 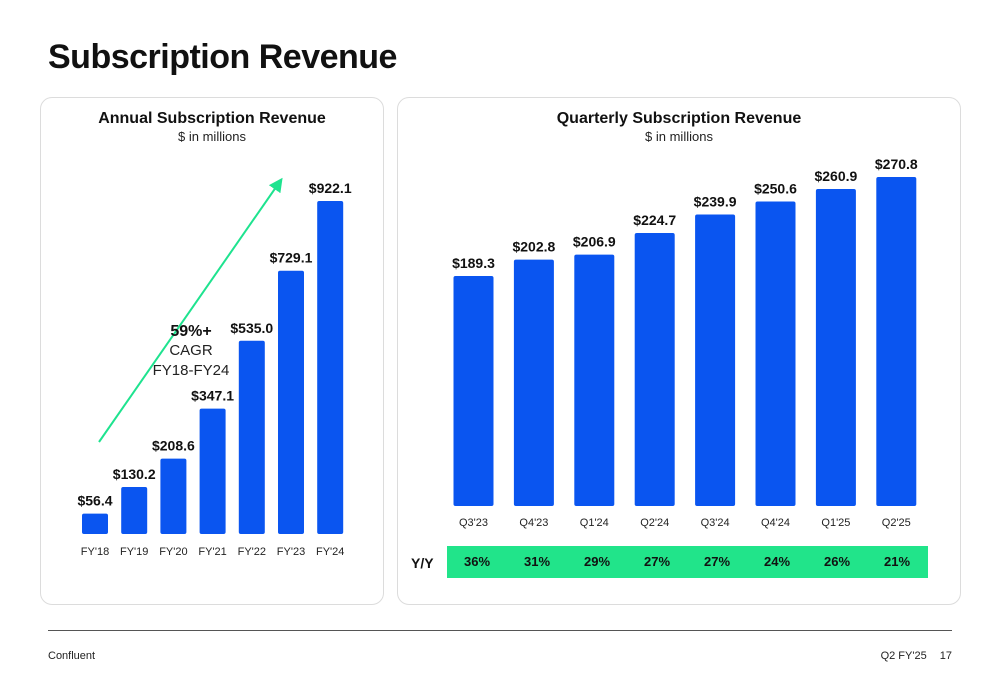 What do you see at coordinates (330, 188) in the screenshot?
I see `bar-data-label: $922.1` at bounding box center [330, 188].